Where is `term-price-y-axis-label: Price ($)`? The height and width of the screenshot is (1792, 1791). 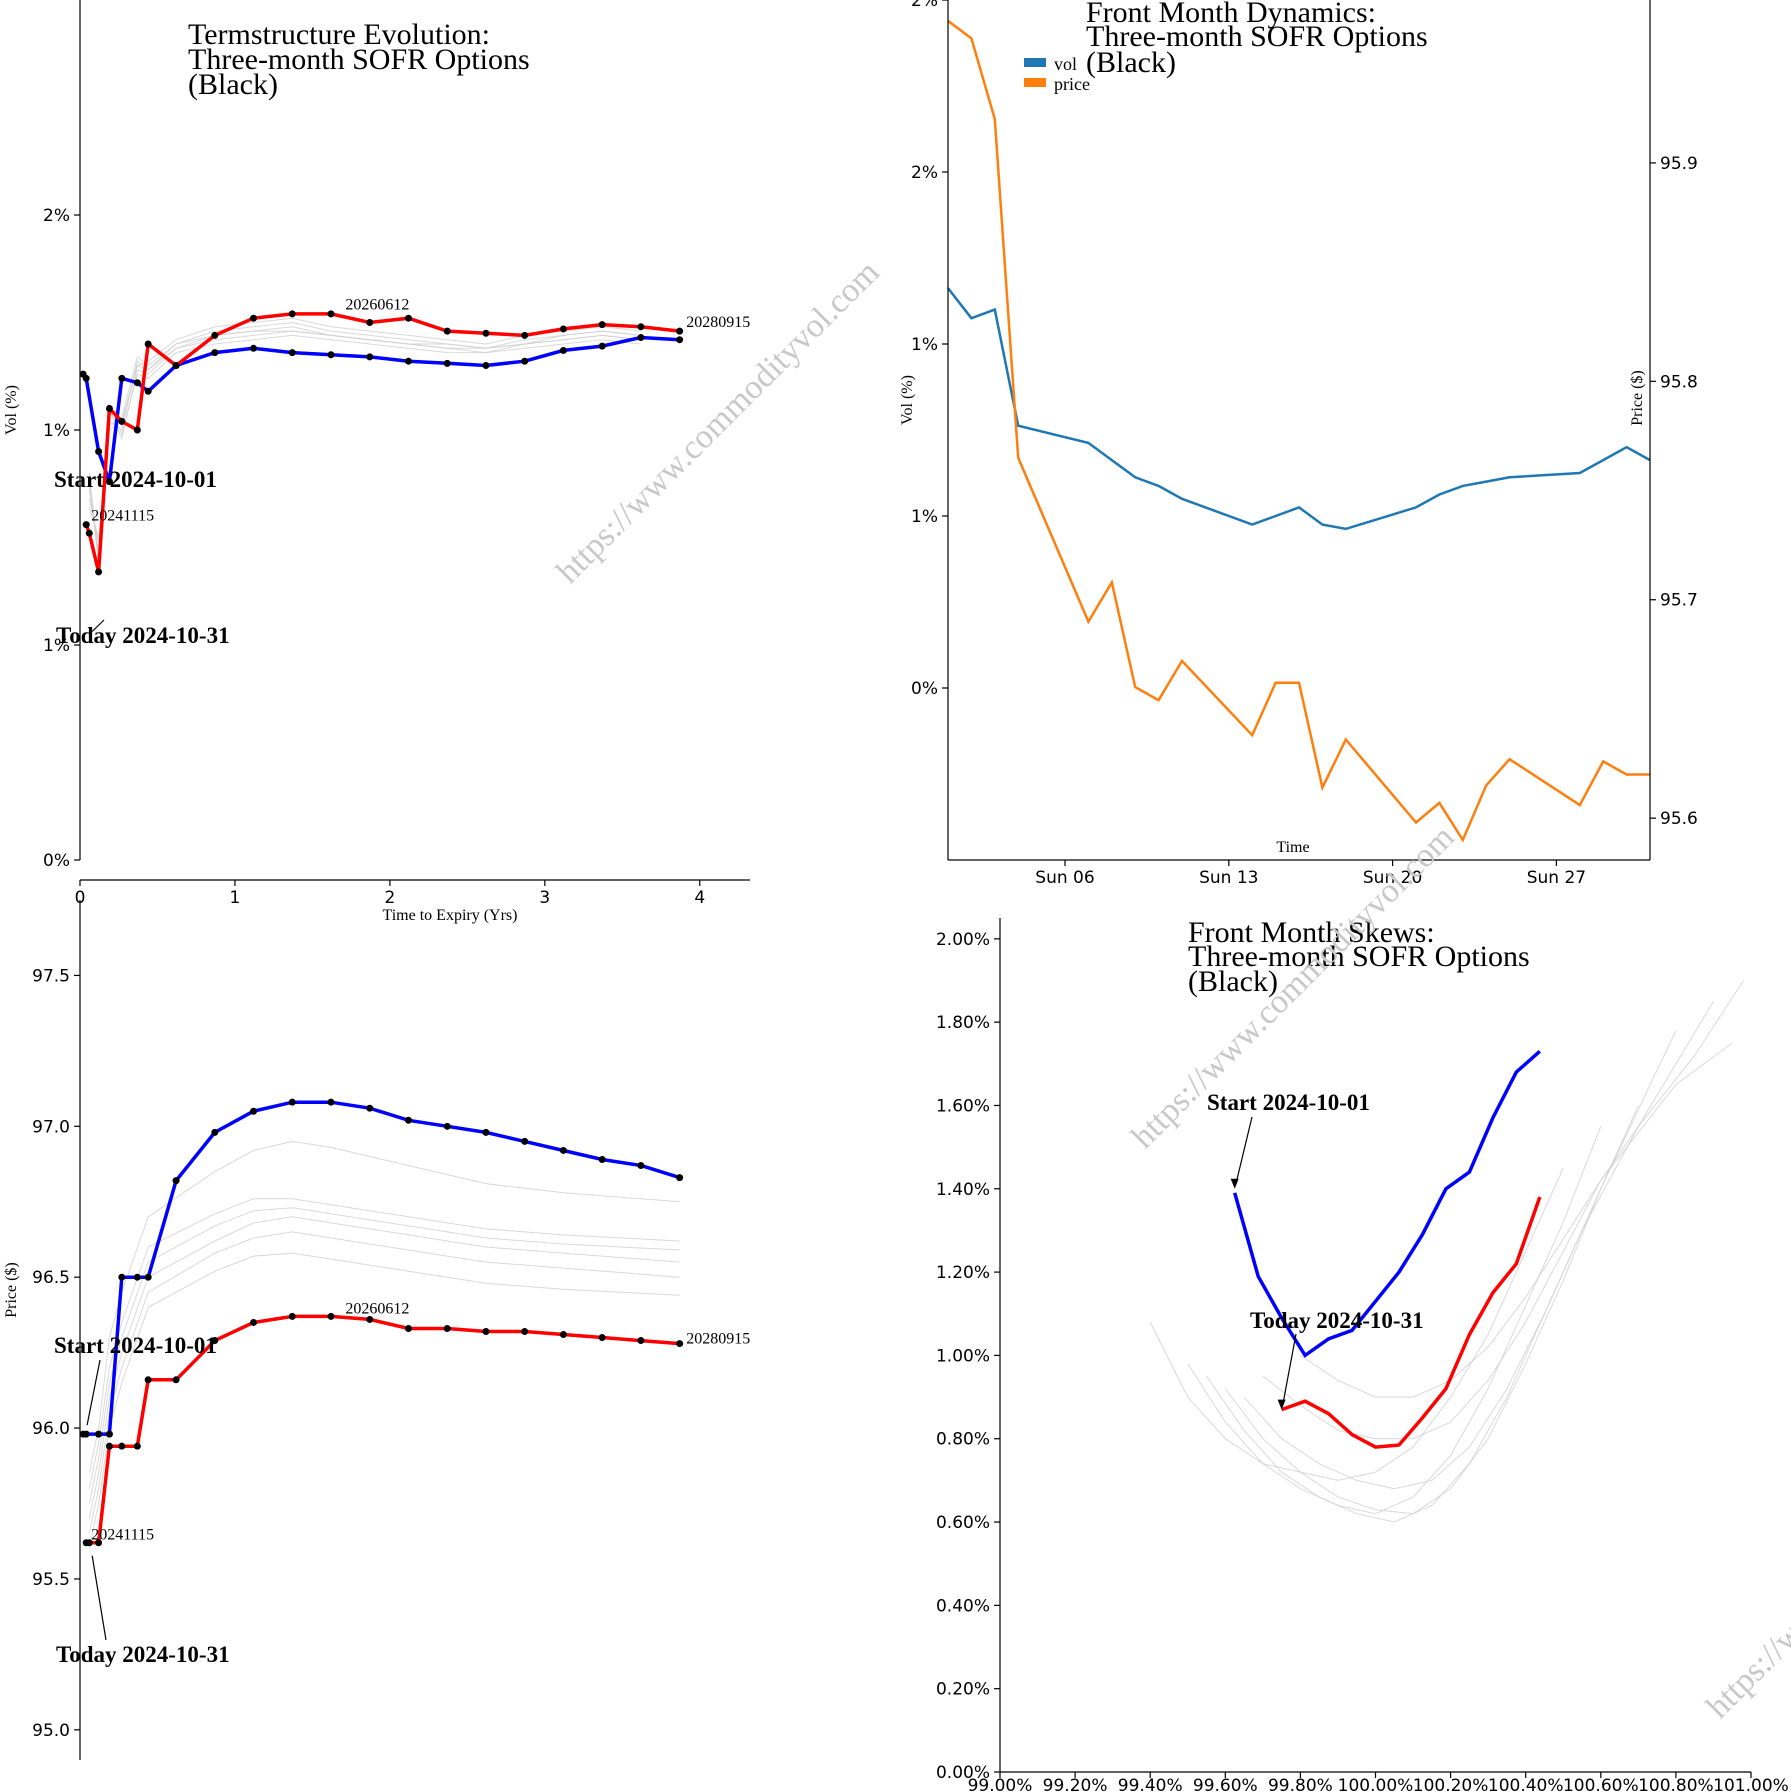
term-price-y-axis-label: Price ($) is located at coordinates (11, 1290).